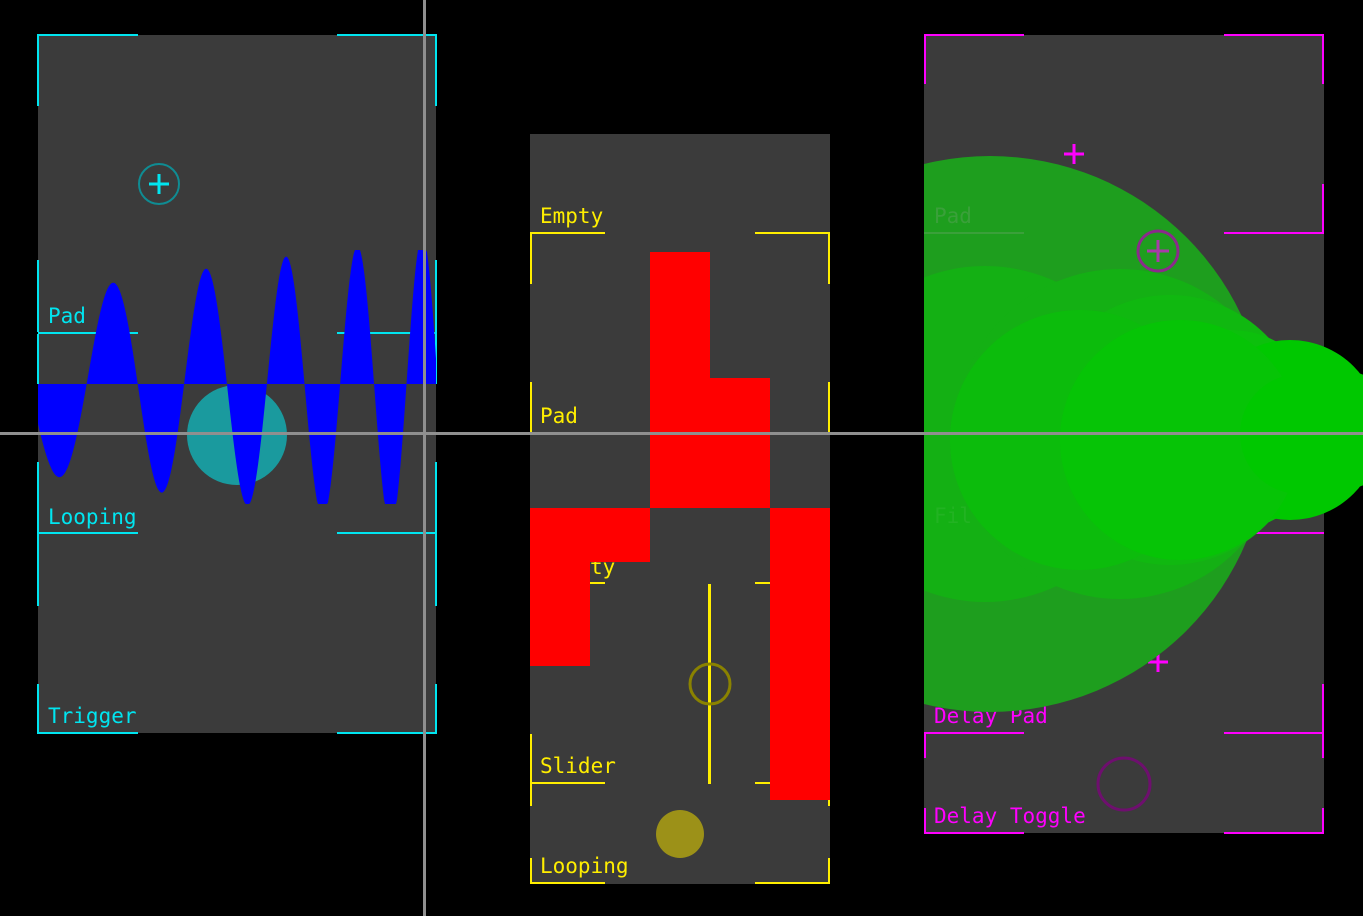  I want to click on slider-handle, so click(710, 684).